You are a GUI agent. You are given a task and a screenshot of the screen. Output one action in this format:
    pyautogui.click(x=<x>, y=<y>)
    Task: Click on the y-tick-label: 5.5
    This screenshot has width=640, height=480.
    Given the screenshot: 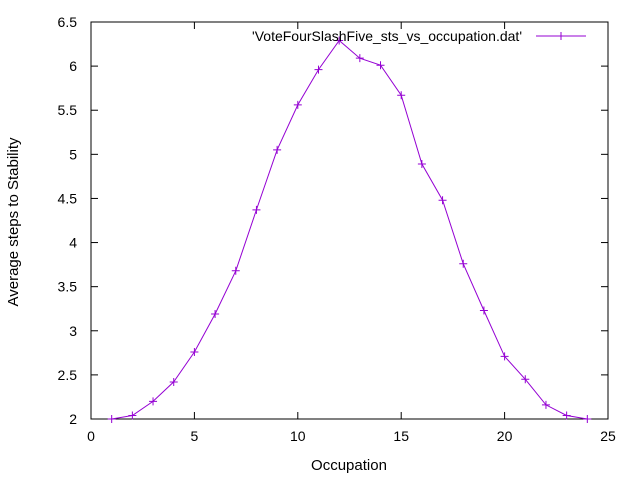 What is the action you would take?
    pyautogui.click(x=68, y=110)
    